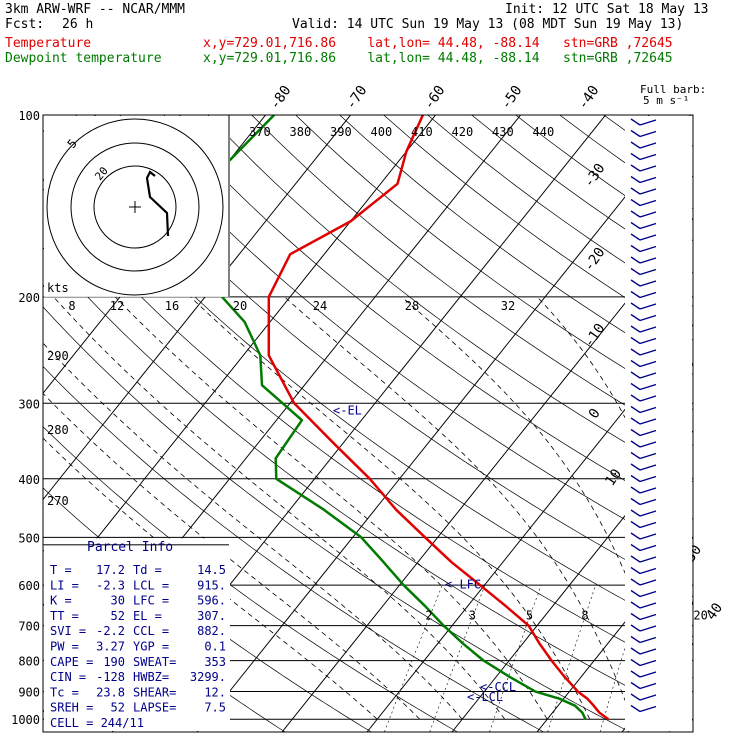 The width and height of the screenshot is (740, 740). What do you see at coordinates (215, 647) in the screenshot?
I see `parcel-info-value: 0.1` at bounding box center [215, 647].